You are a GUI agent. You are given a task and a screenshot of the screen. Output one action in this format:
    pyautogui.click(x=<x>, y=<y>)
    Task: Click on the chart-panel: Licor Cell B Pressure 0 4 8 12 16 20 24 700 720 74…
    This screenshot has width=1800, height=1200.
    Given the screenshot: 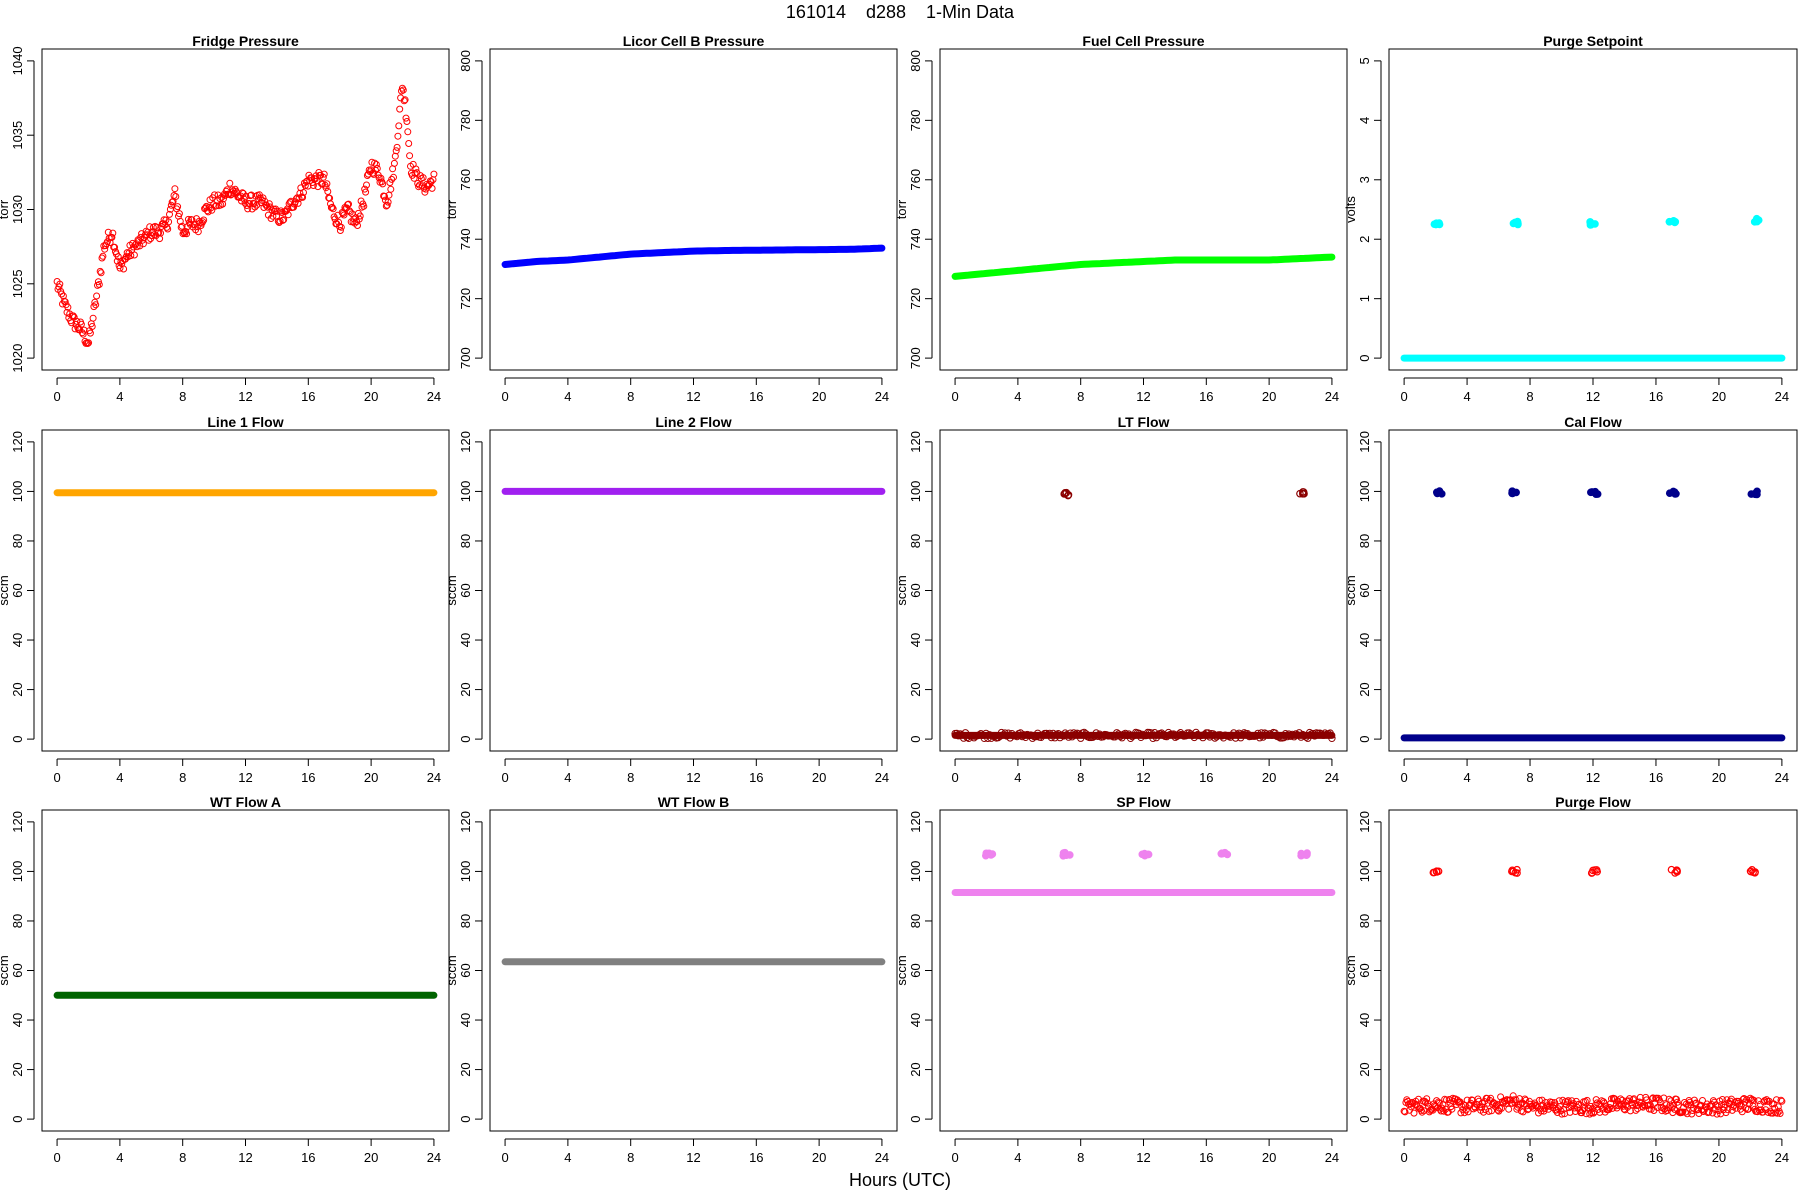 What is the action you would take?
    pyautogui.click(x=671, y=218)
    